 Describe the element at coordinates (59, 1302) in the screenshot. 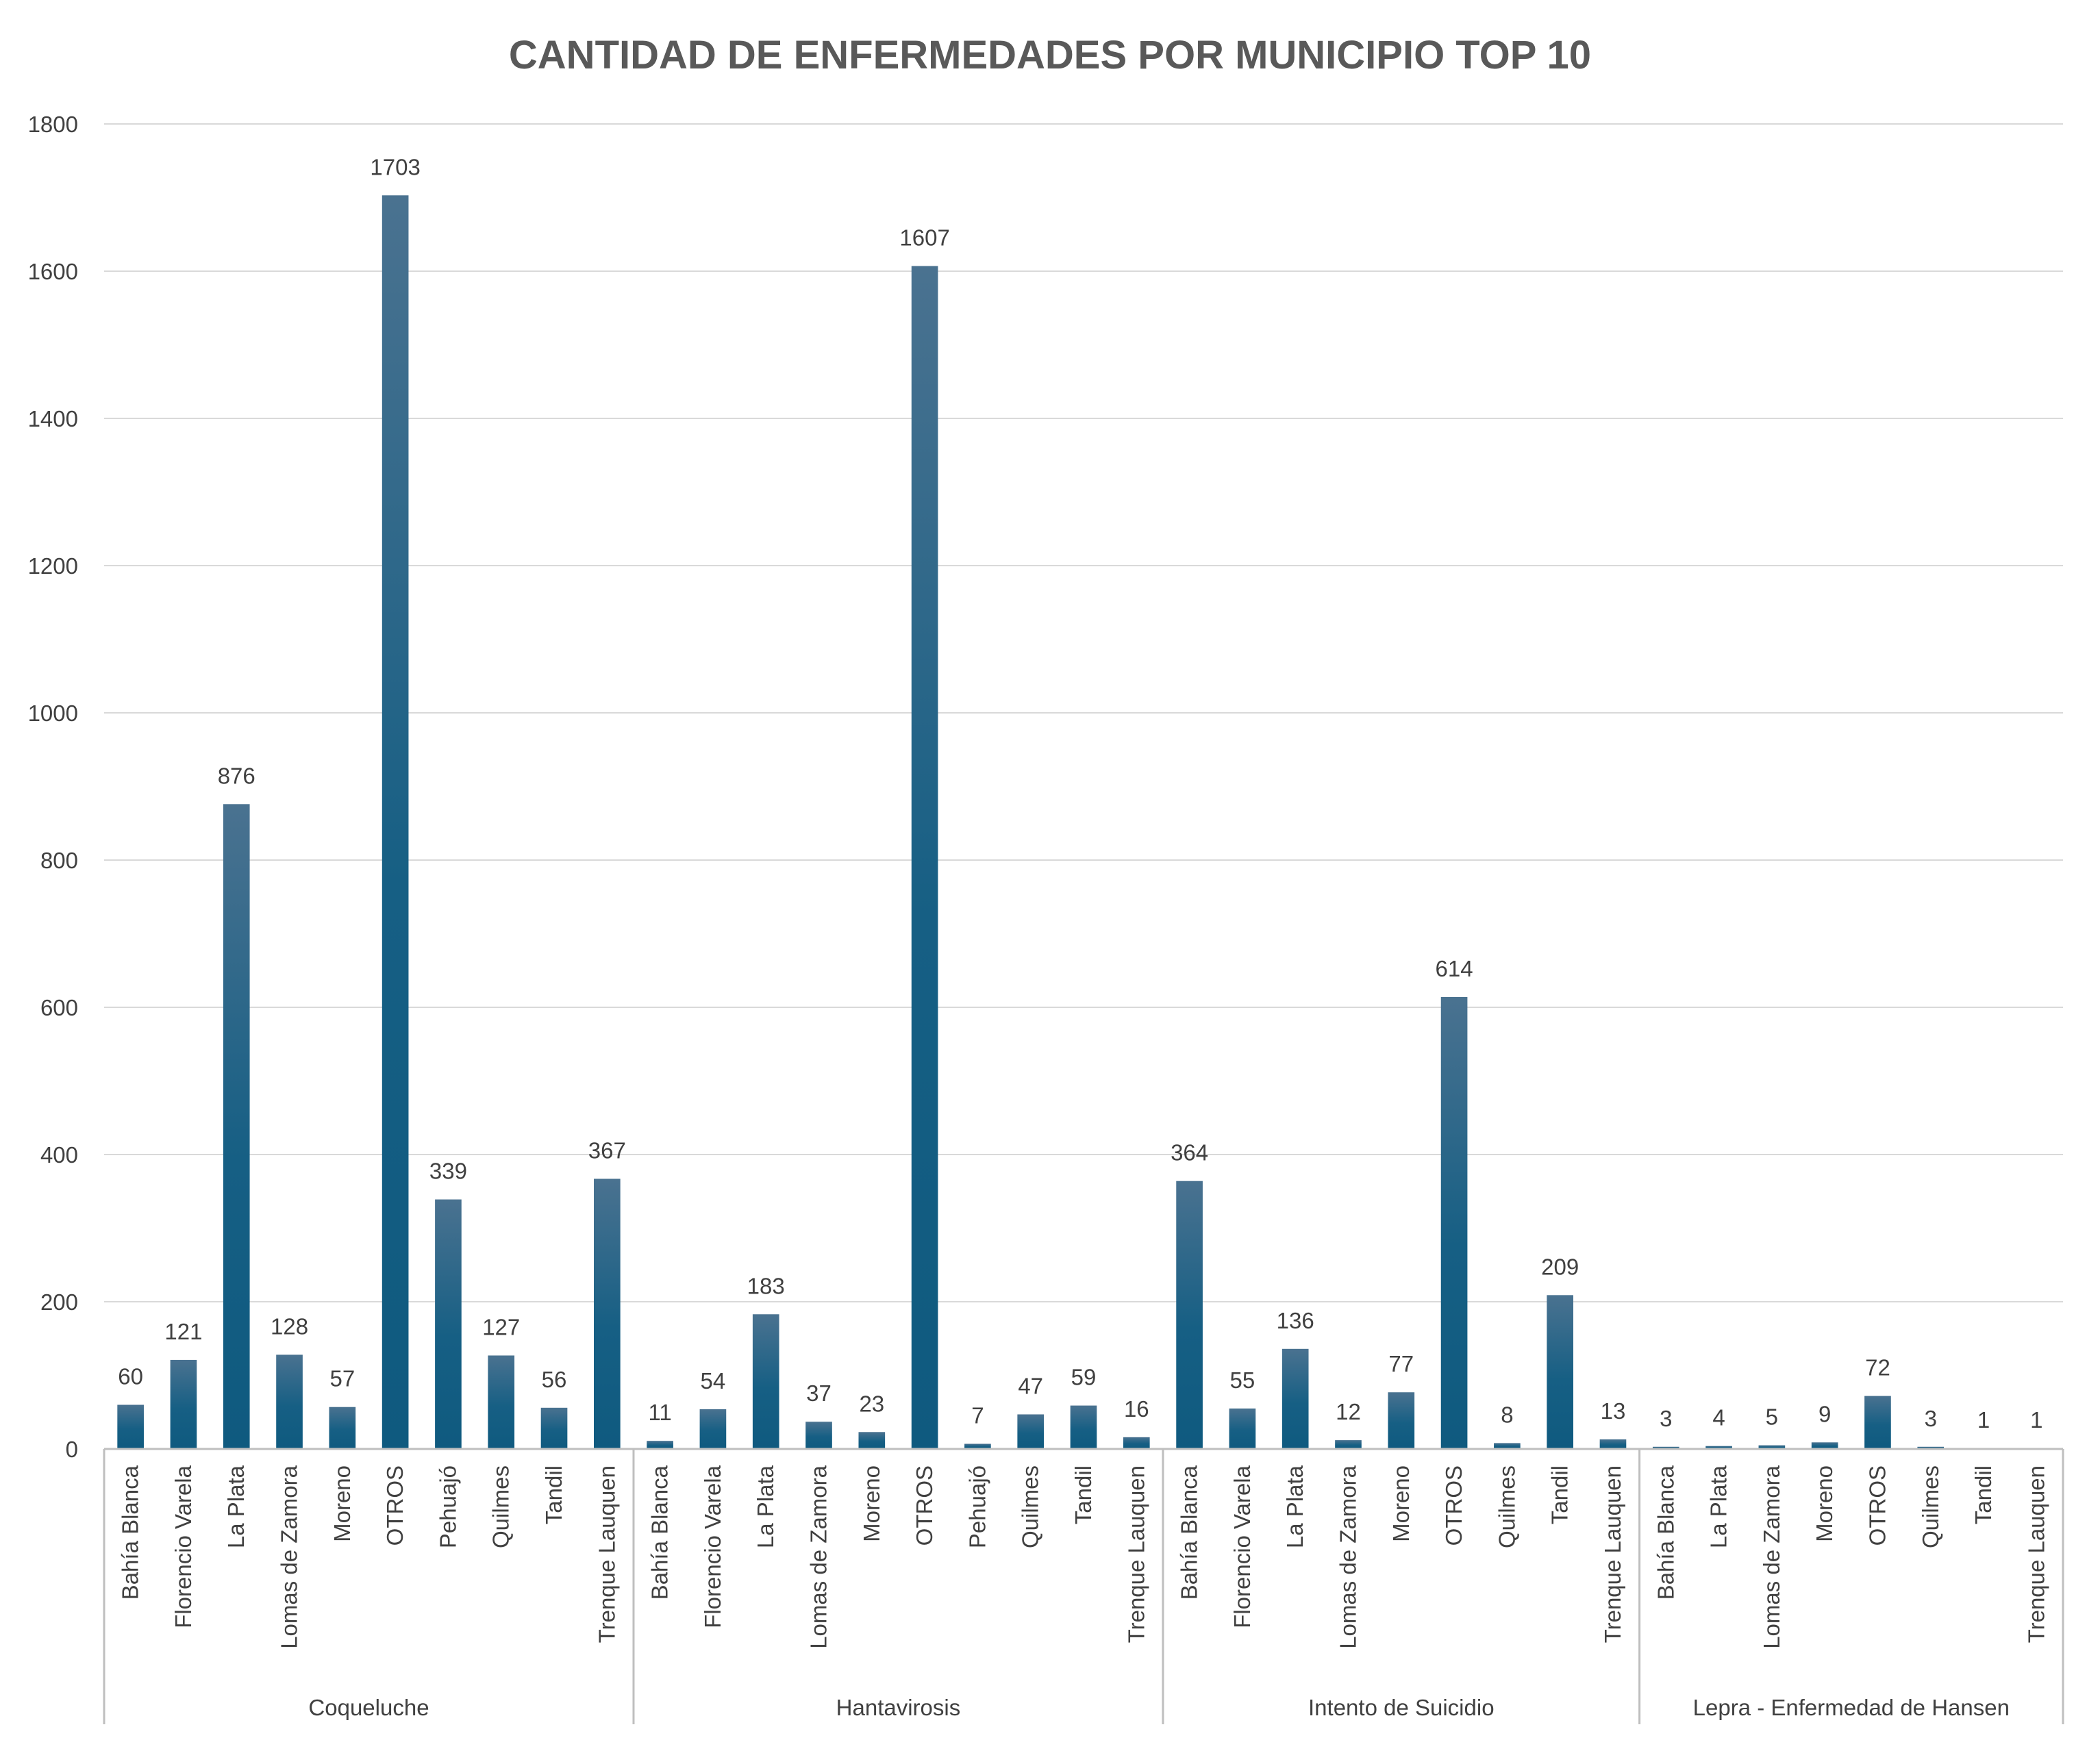

I see `y-tick-label: 200` at that location.